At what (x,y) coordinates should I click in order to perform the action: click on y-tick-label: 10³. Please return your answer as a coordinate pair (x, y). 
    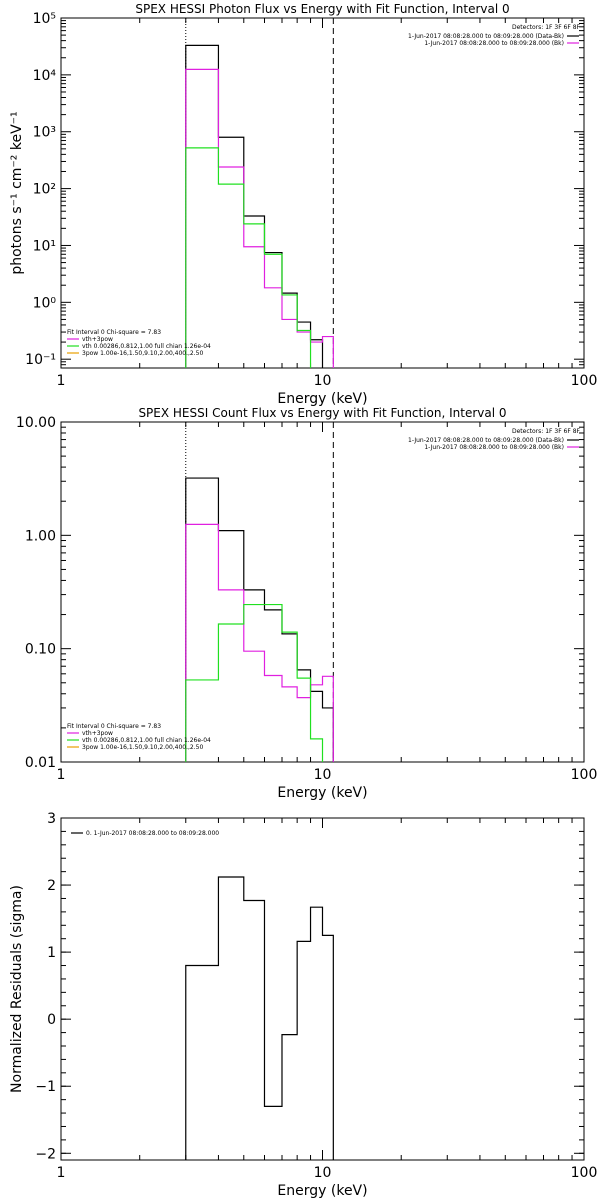
    Looking at the image, I should click on (44, 133).